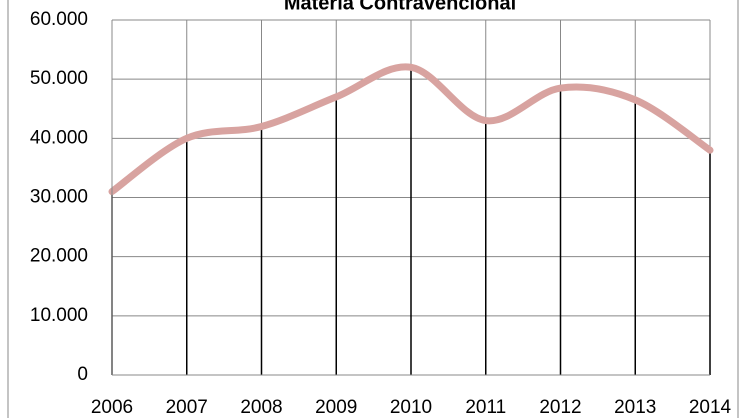  Describe the element at coordinates (82, 374) in the screenshot. I see `y-tick-label: 0` at that location.